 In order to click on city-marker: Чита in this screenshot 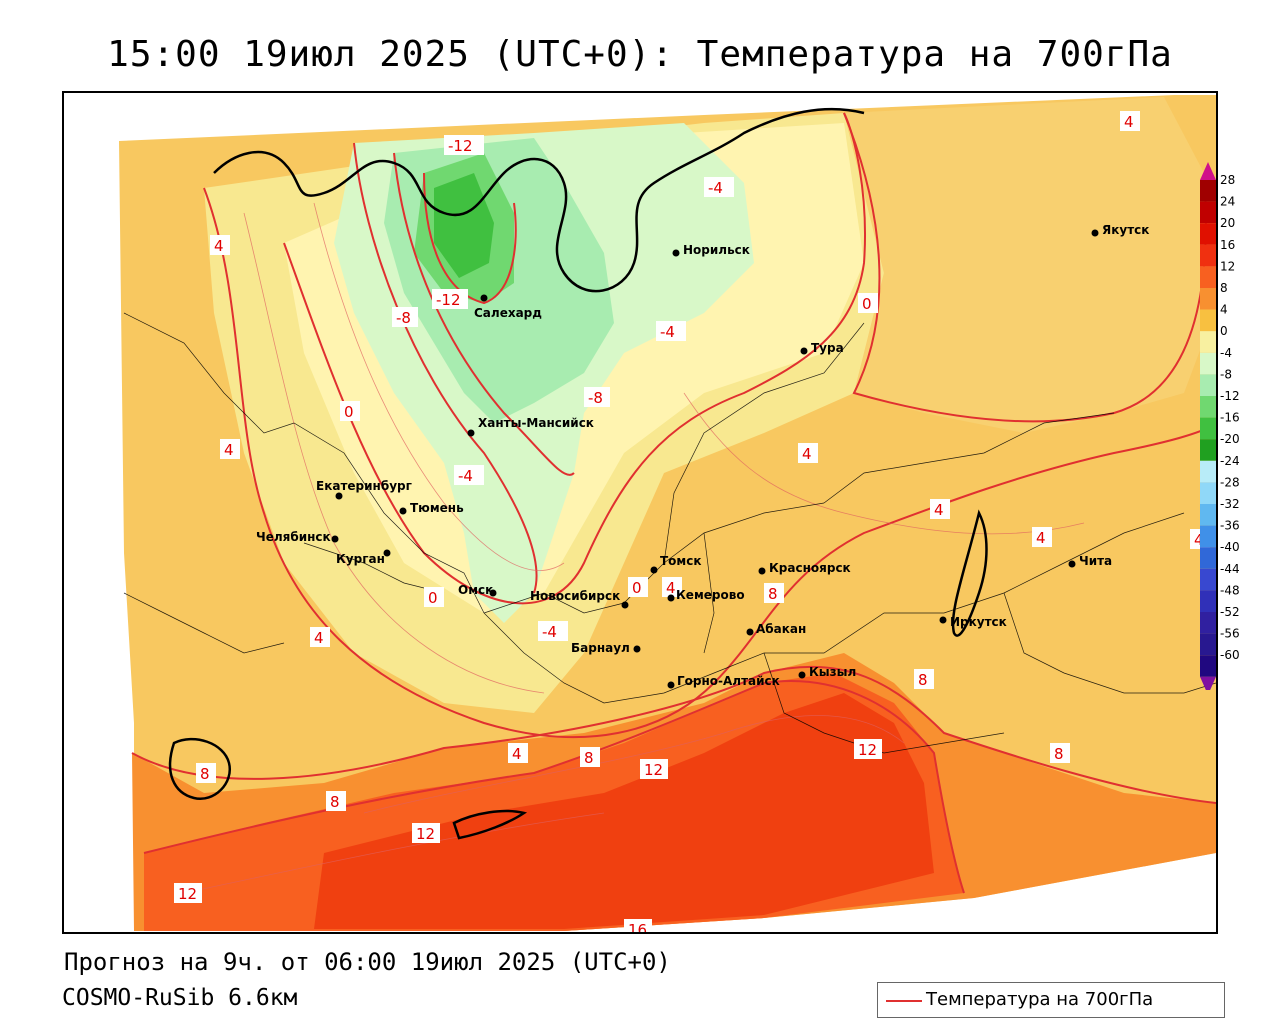, I will do `click(1090, 561)`.